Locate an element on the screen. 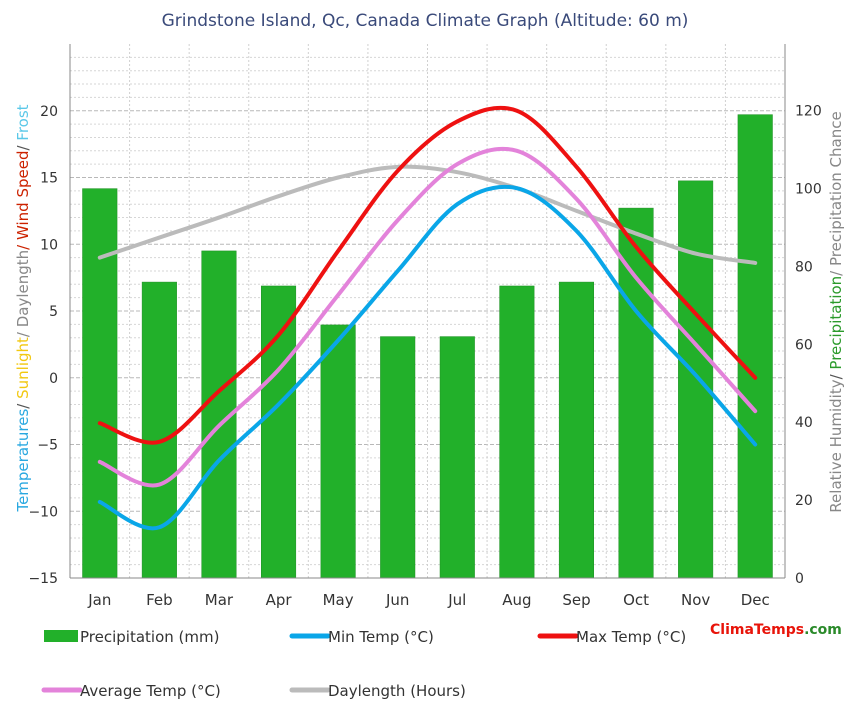 The height and width of the screenshot is (723, 851). daylength-hours-line is located at coordinates (427, 214).